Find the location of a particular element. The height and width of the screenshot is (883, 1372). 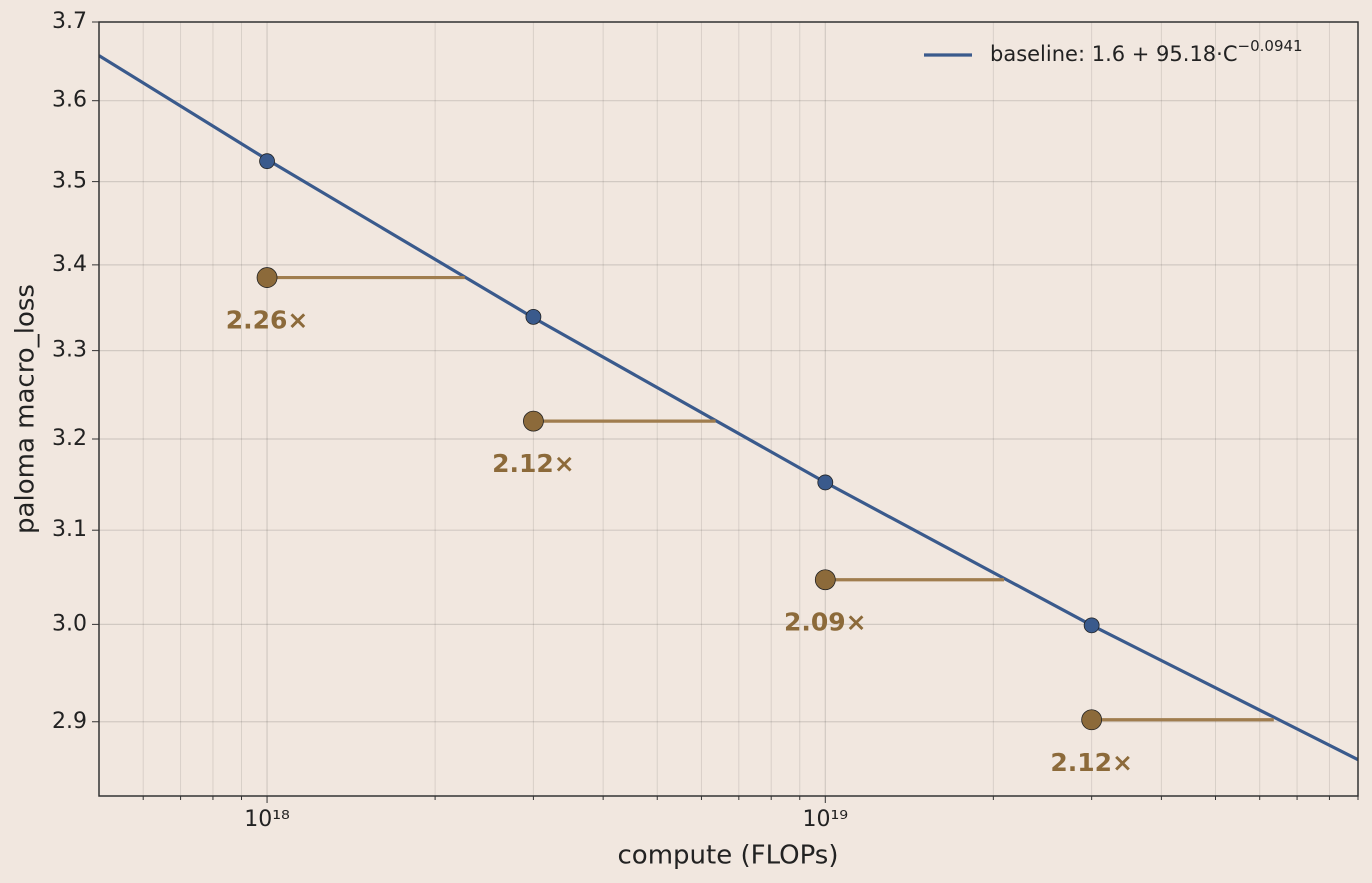

x-tick-label: 10¹⁹ is located at coordinates (825, 819).